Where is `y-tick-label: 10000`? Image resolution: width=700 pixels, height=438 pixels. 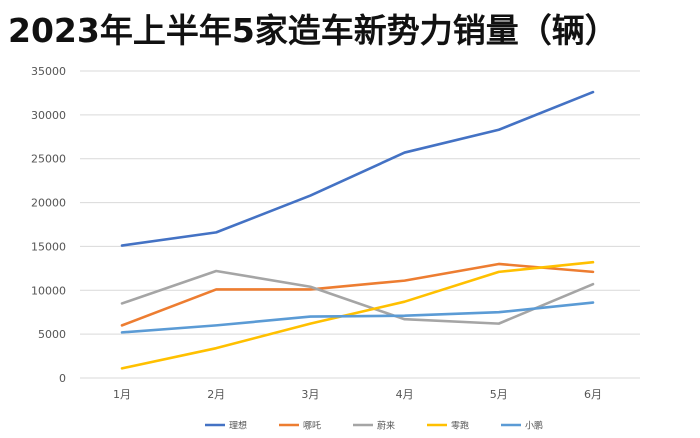
y-tick-label: 10000 is located at coordinates (48, 290).